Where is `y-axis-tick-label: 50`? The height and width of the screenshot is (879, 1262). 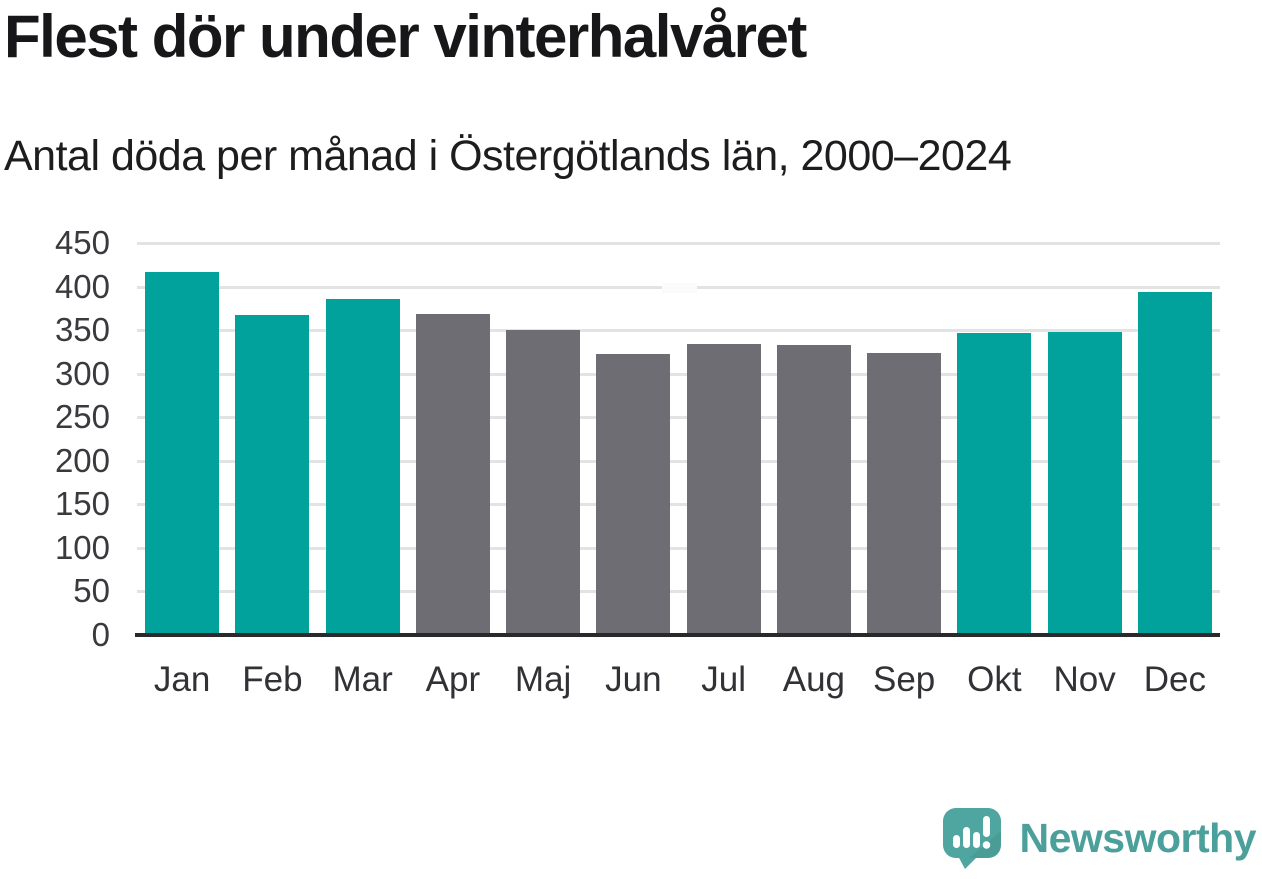
y-axis-tick-label: 50 is located at coordinates (91, 591).